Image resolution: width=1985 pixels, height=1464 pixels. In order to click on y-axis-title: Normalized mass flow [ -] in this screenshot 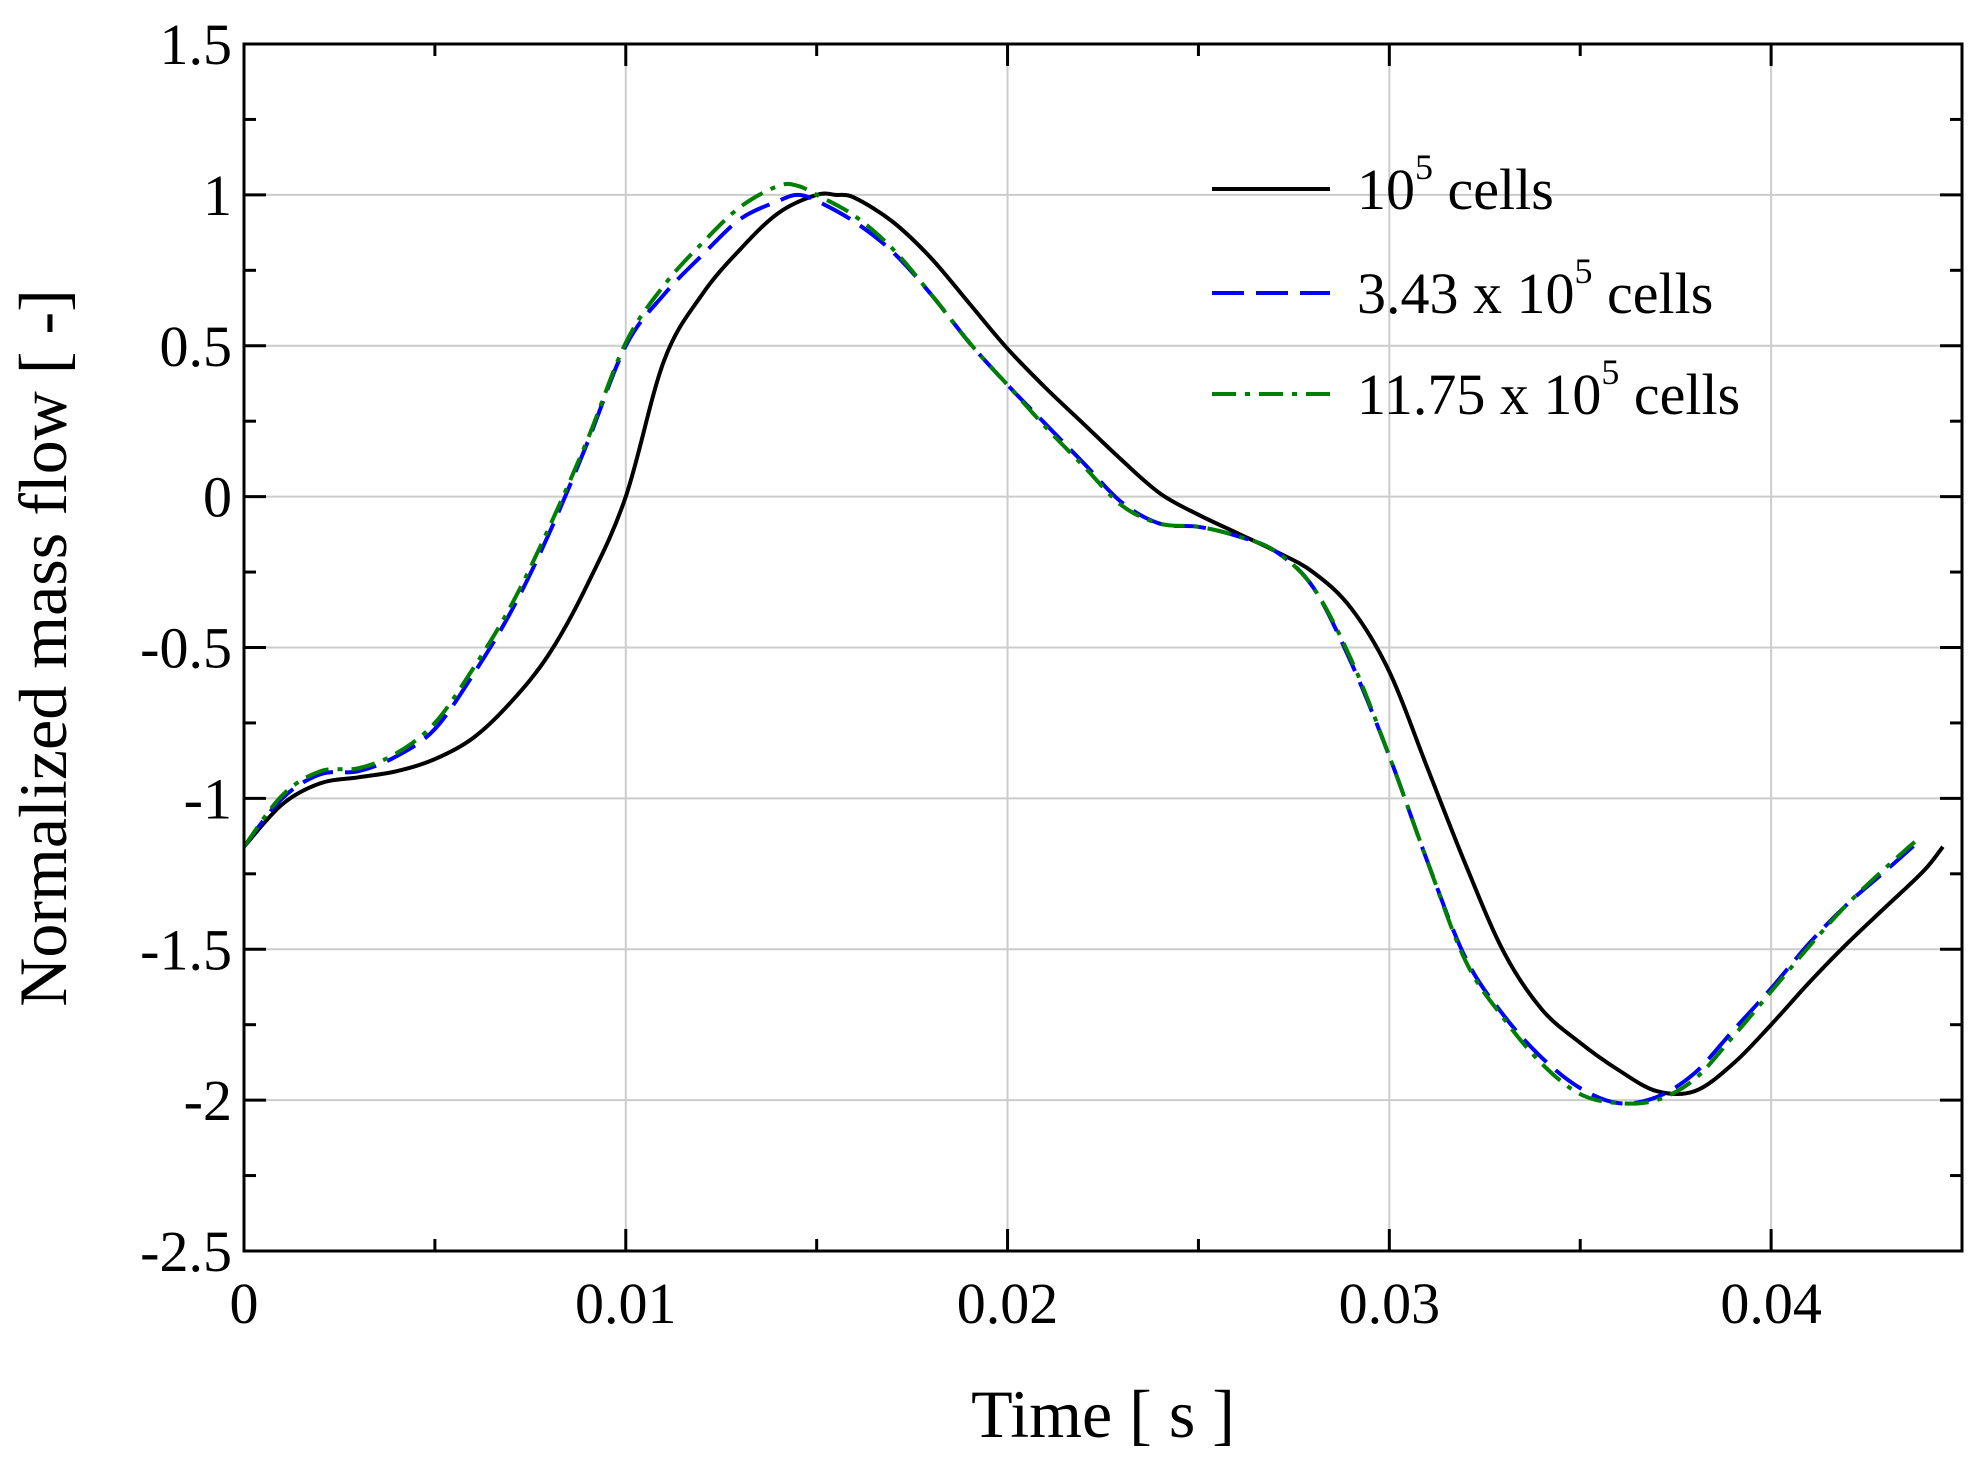, I will do `click(43, 648)`.